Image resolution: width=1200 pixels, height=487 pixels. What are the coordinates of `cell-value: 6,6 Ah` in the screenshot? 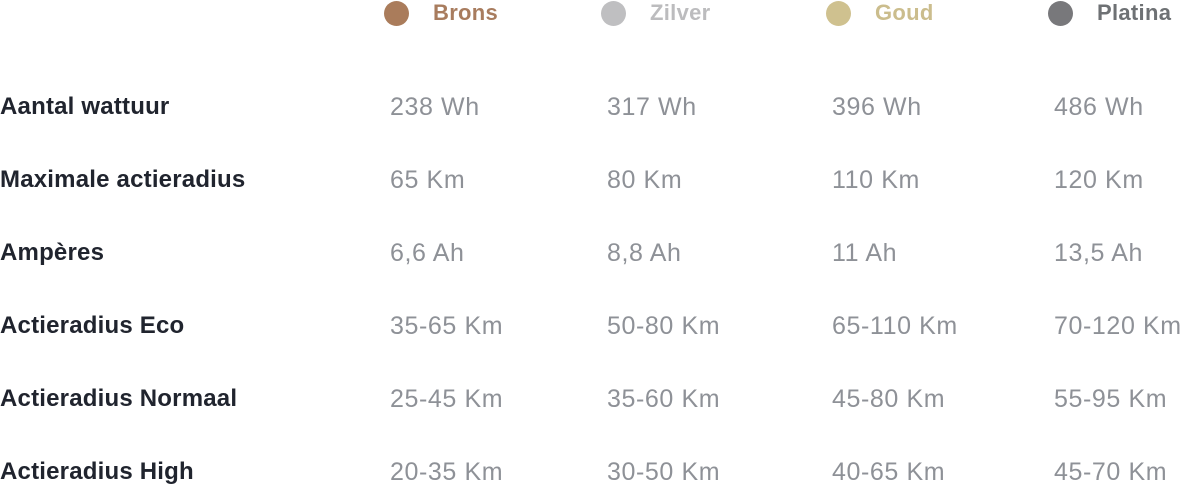 It's located at (427, 252).